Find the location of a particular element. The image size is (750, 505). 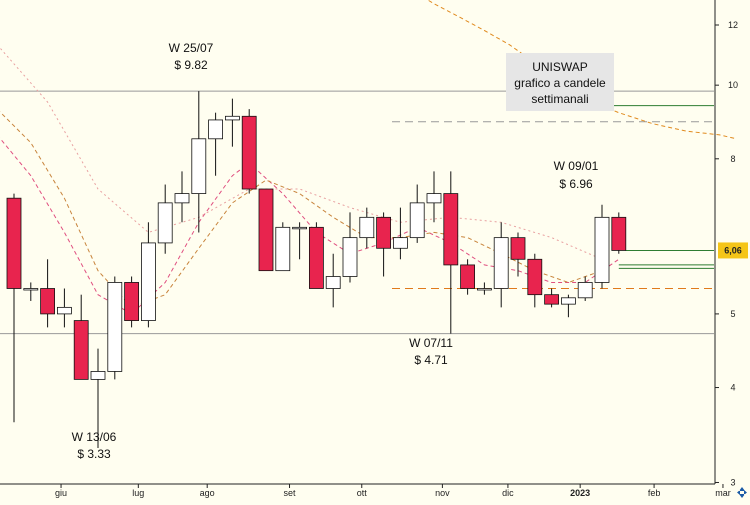

annotation-high-0901: W 09/01 $ 6.96 is located at coordinates (576, 175).